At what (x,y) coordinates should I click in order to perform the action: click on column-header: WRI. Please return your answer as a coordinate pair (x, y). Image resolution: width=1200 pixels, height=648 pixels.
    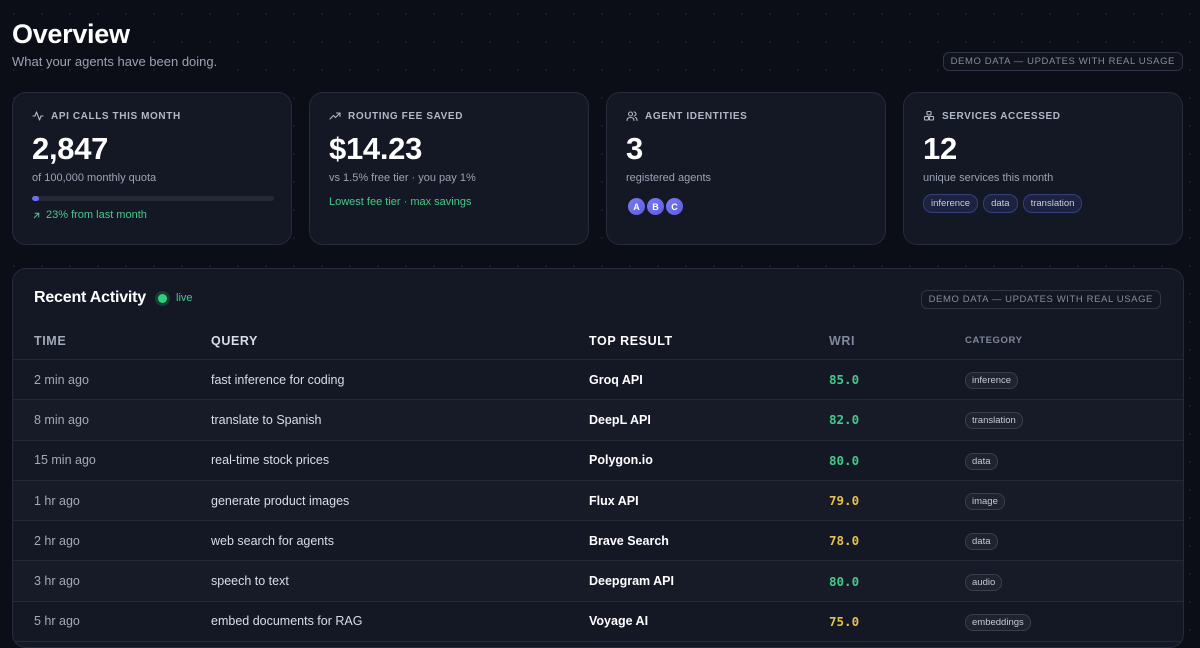
    Looking at the image, I should click on (842, 340).